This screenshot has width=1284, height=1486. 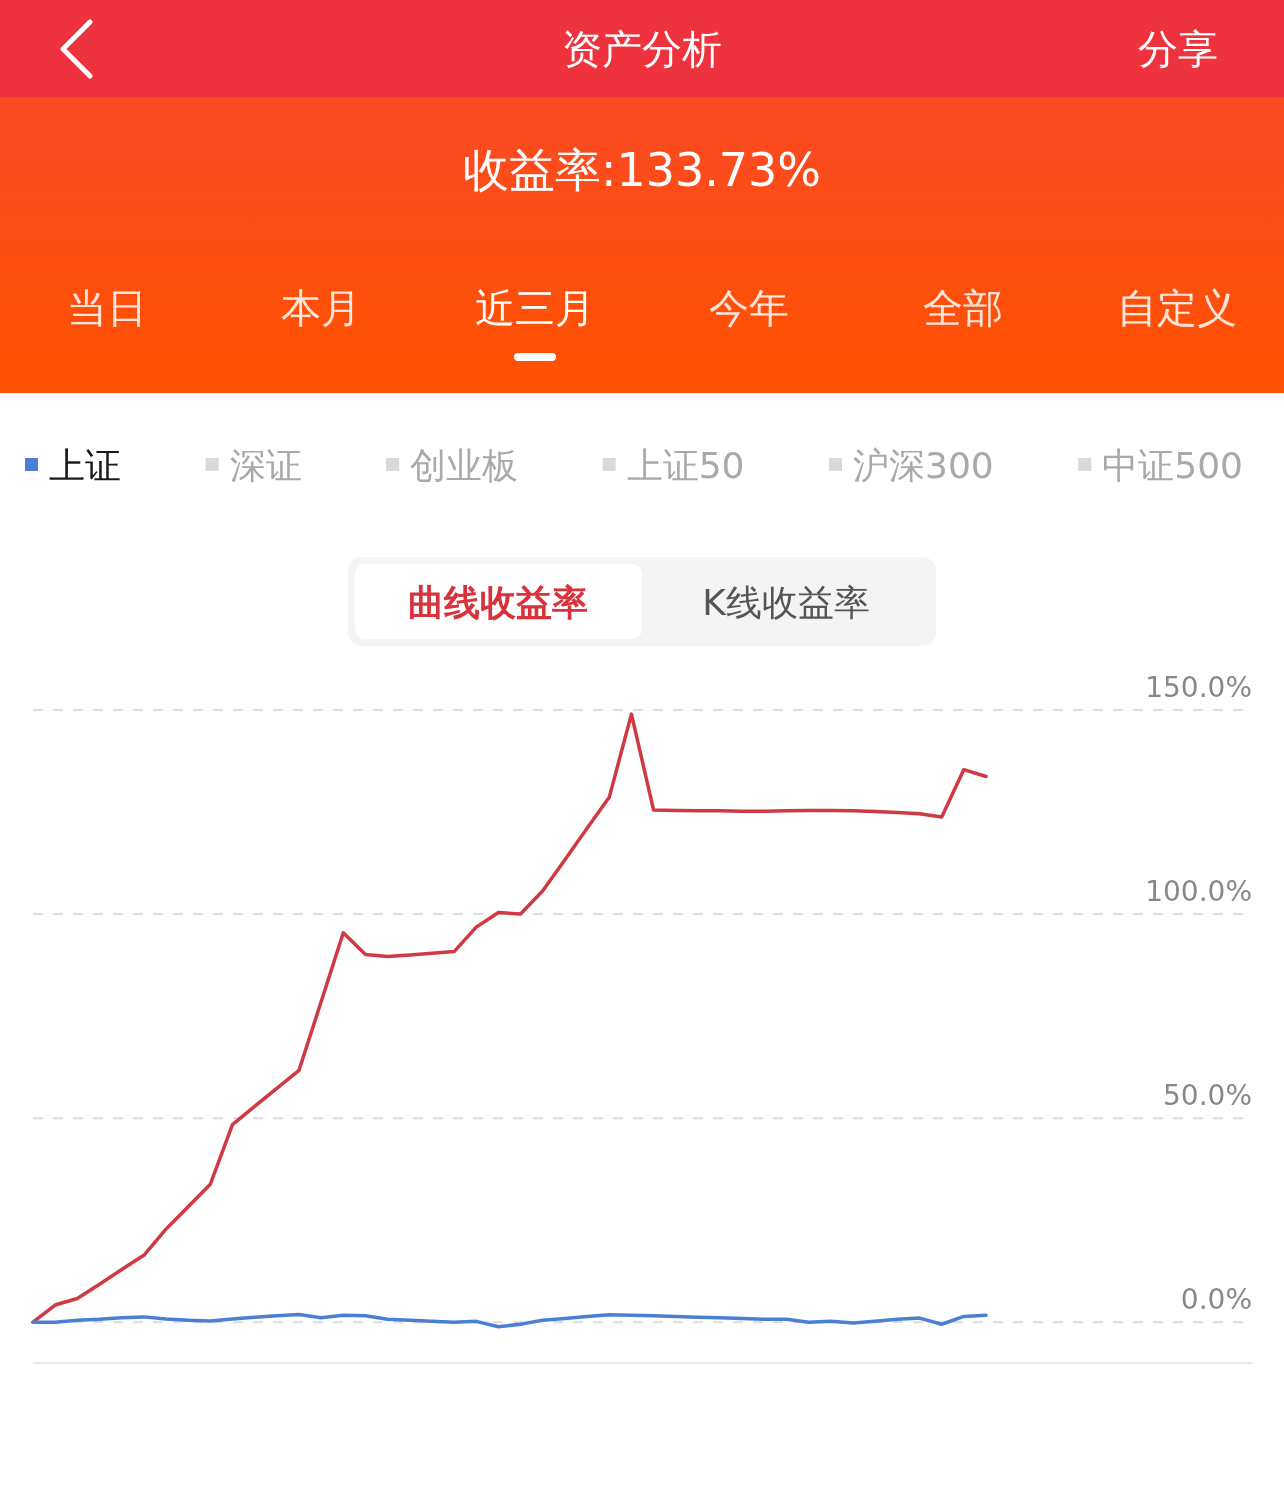 I want to click on text: 自定义, so click(x=1177, y=308).